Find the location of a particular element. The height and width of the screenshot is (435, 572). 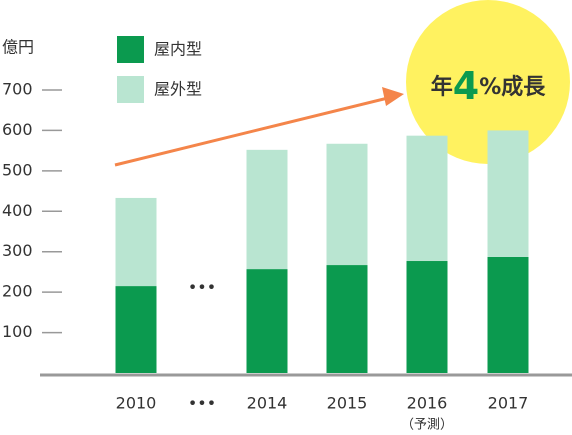

y-tick-label: 500 is located at coordinates (17, 169).